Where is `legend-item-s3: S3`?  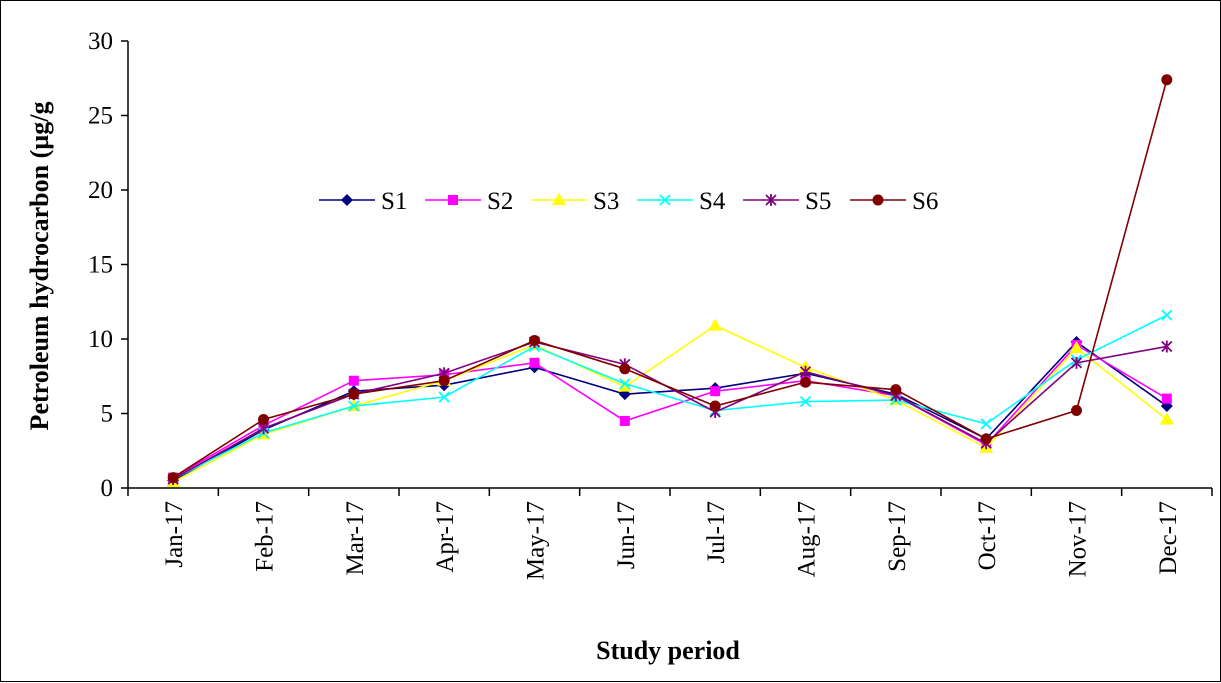 legend-item-s3: S3 is located at coordinates (575, 201).